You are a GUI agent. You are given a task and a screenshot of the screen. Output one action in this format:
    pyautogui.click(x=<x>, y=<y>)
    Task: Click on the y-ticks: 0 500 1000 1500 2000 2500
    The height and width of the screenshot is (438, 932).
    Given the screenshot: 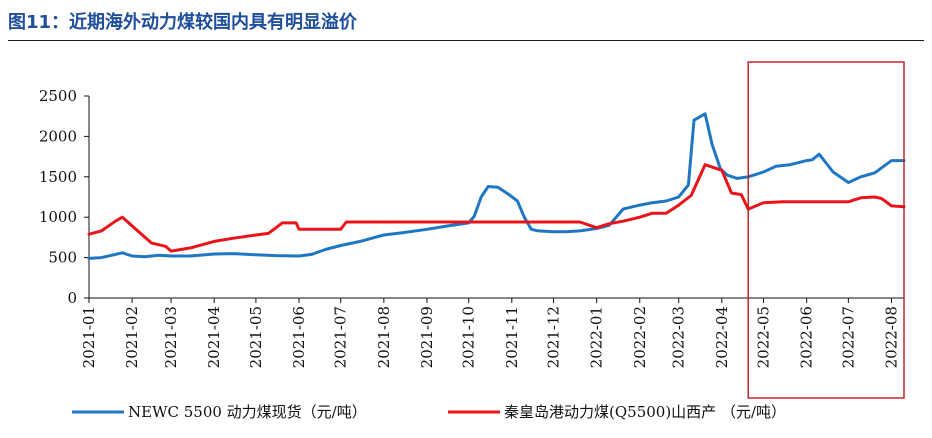 What is the action you would take?
    pyautogui.click(x=64, y=197)
    